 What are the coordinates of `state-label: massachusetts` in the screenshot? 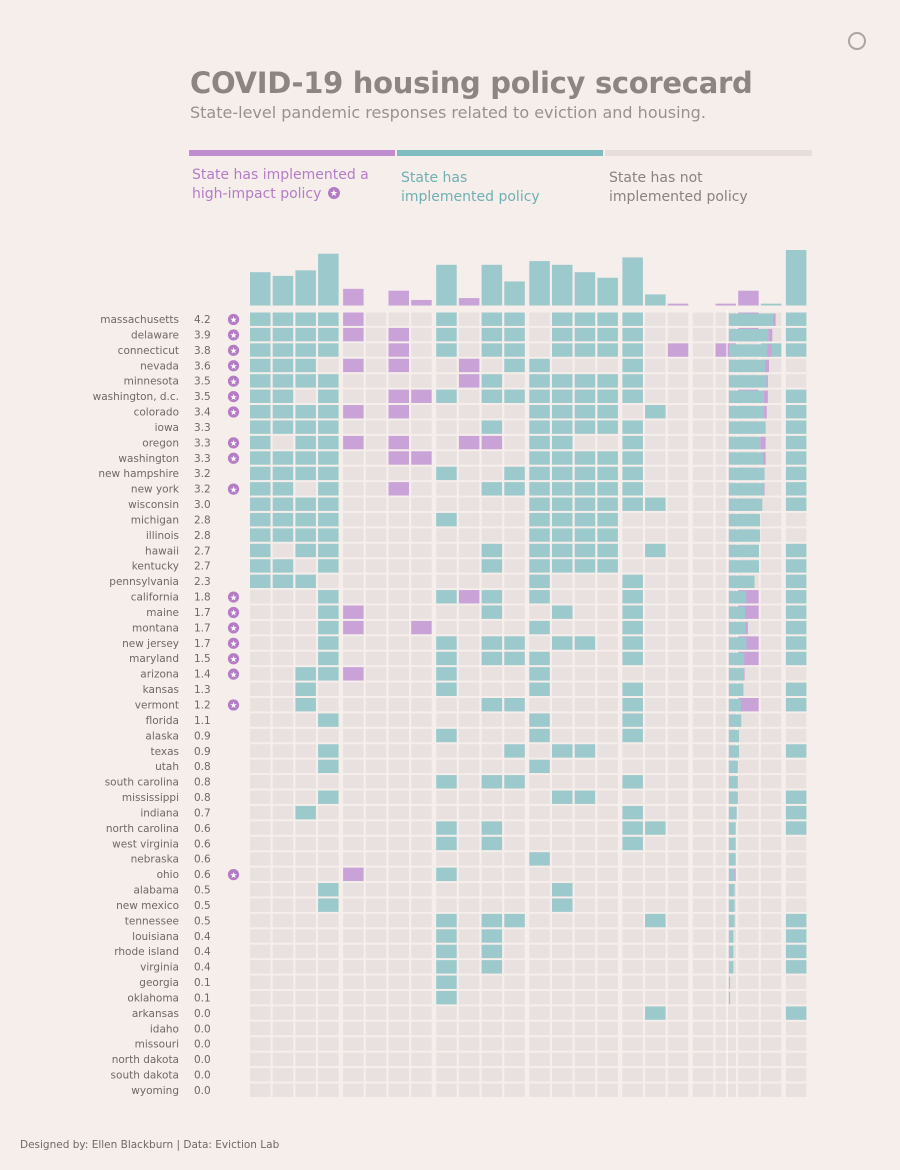 It's located at (139, 320).